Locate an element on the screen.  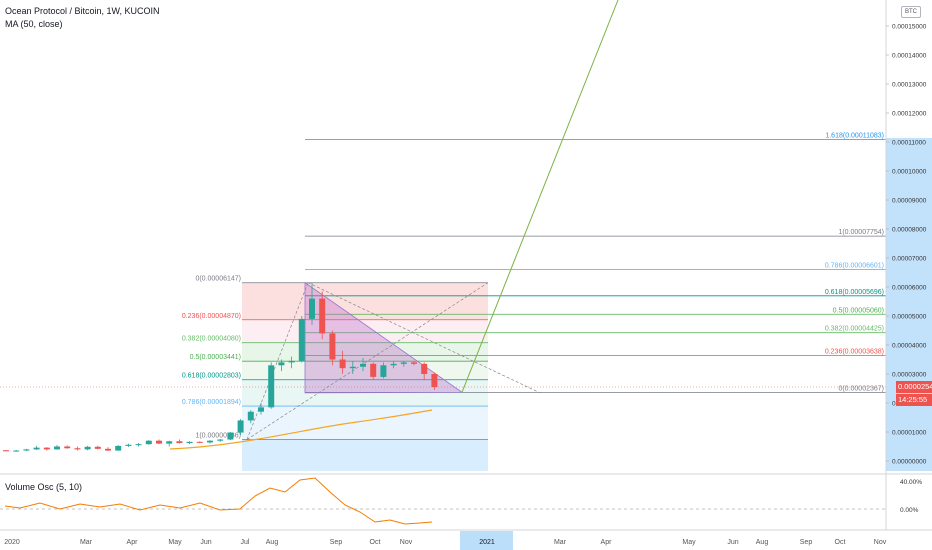
price-tick-label: 0.00006000 is located at coordinates (909, 288).